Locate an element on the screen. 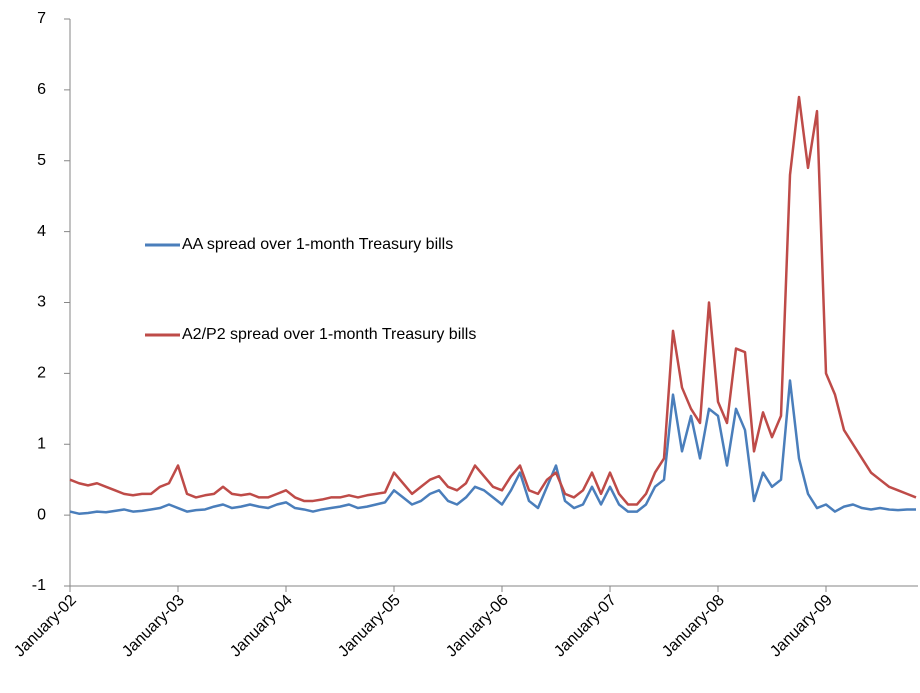 The height and width of the screenshot is (693, 920). y-tick-label: 2 is located at coordinates (41, 373).